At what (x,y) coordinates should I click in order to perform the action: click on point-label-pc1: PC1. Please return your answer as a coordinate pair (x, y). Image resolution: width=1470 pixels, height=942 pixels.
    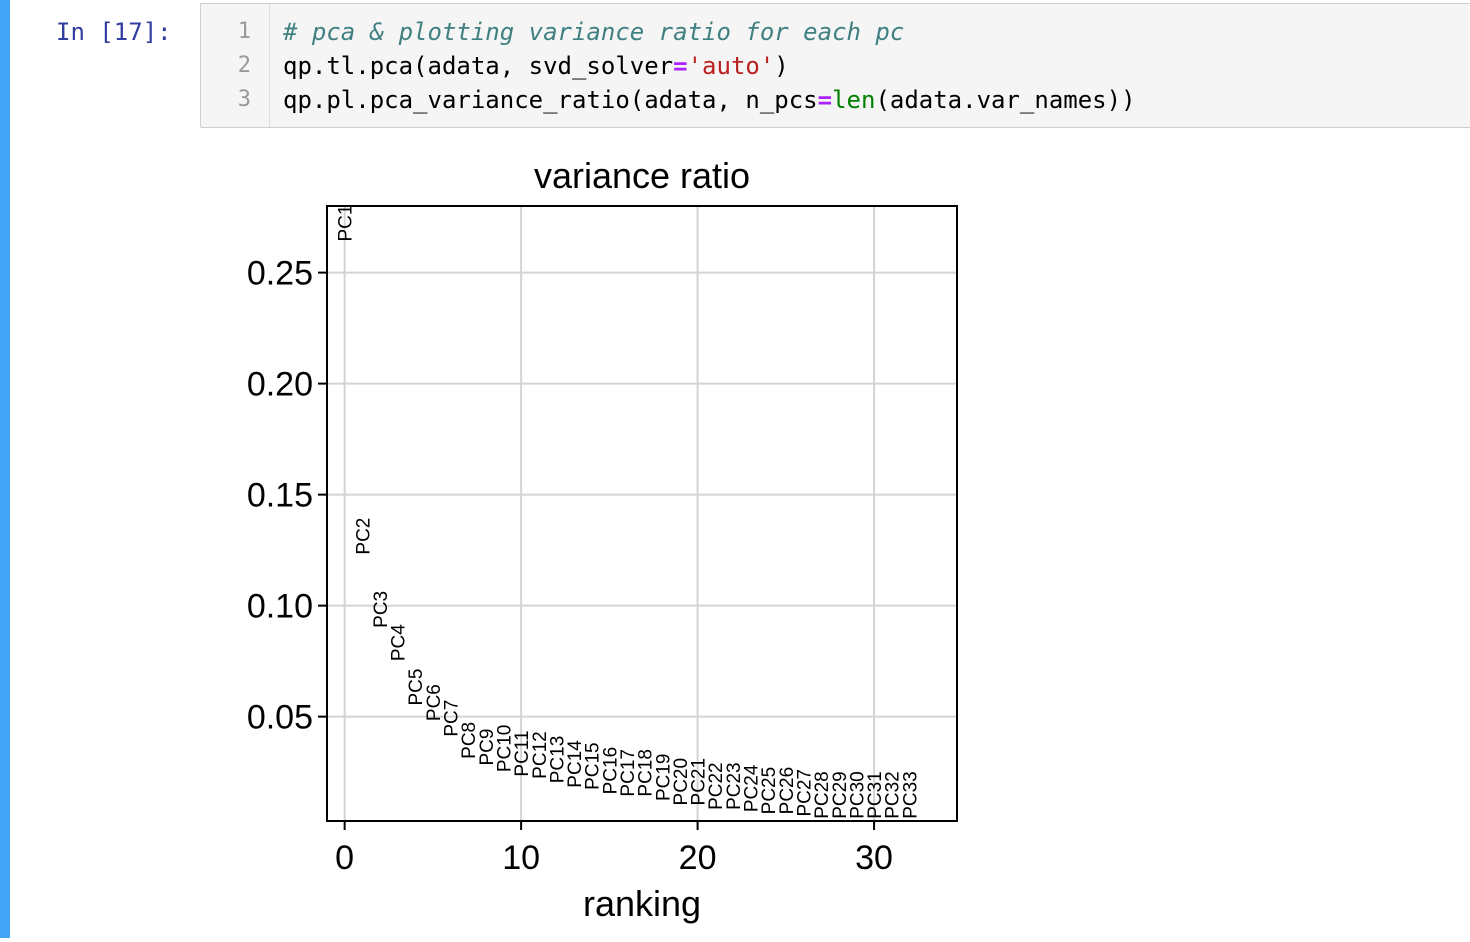
    Looking at the image, I should click on (346, 223).